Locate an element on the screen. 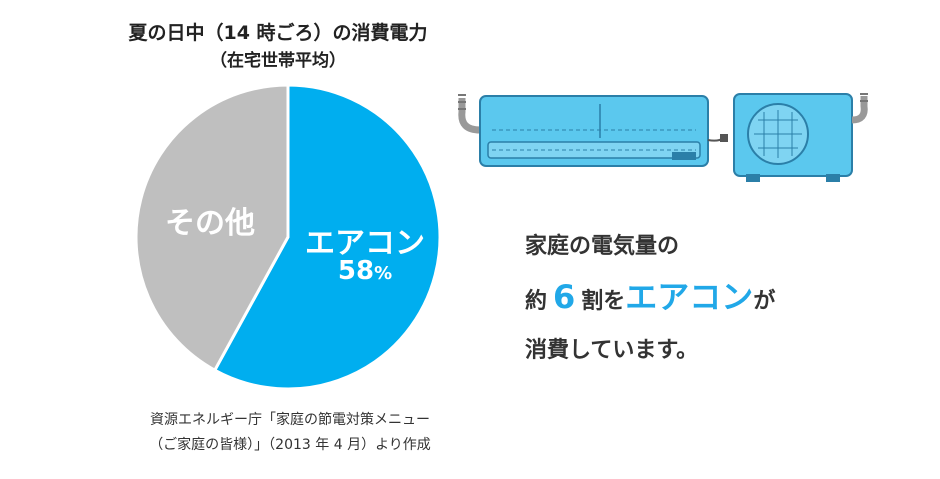 The image size is (940, 479). slice-value-aircon: 58% is located at coordinates (365, 271).